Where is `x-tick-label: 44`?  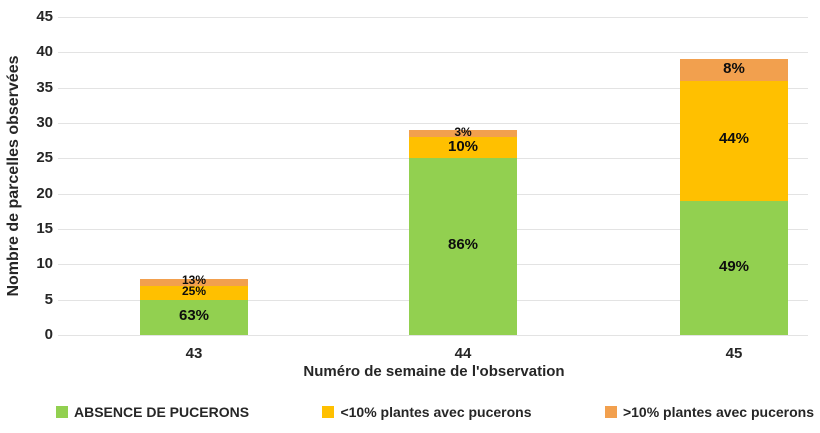
x-tick-label: 44 is located at coordinates (463, 353).